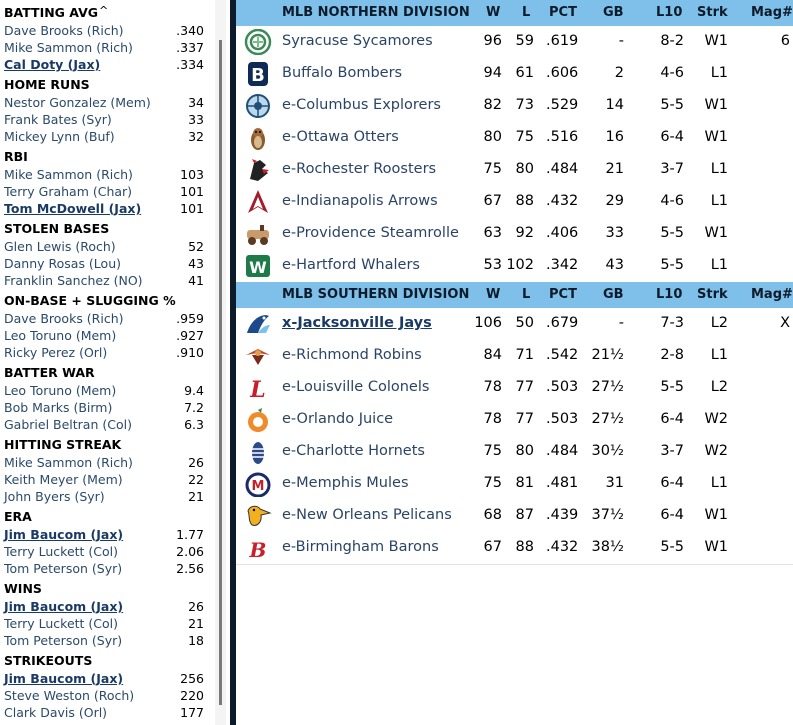 This screenshot has height=725, width=793. I want to click on leader-player-name: Ricky Perez (Orl), so click(56, 352).